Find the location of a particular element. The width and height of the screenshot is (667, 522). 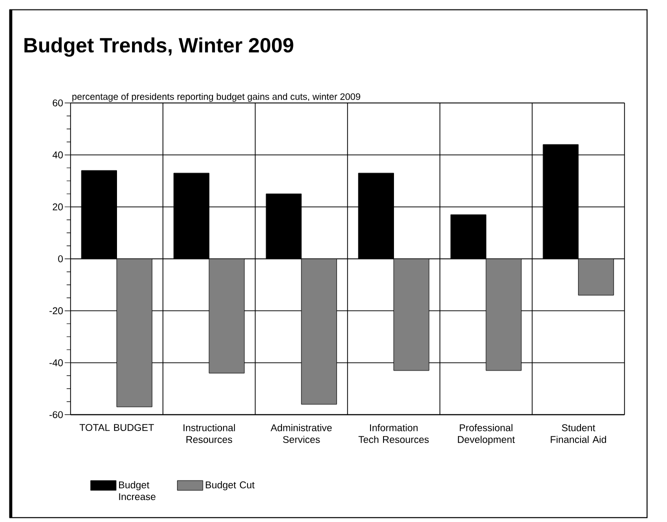

y-tick-label: -40 is located at coordinates (56, 362).